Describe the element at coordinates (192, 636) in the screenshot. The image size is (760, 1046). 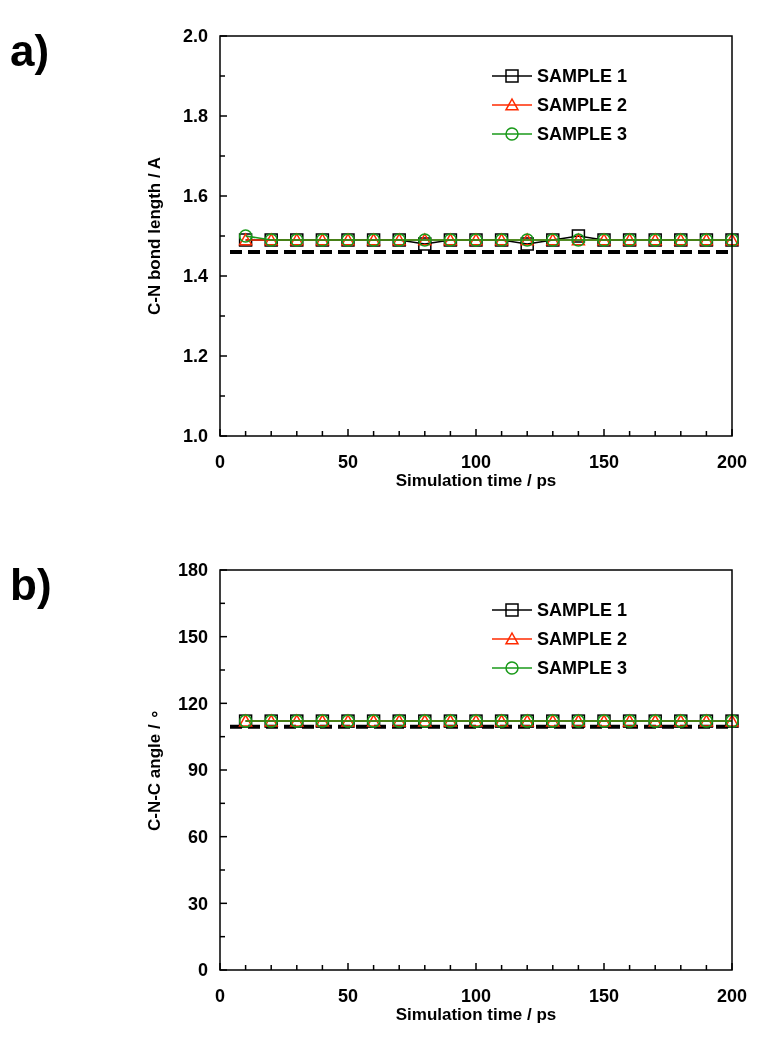
I see `y-tick-label: 150` at that location.